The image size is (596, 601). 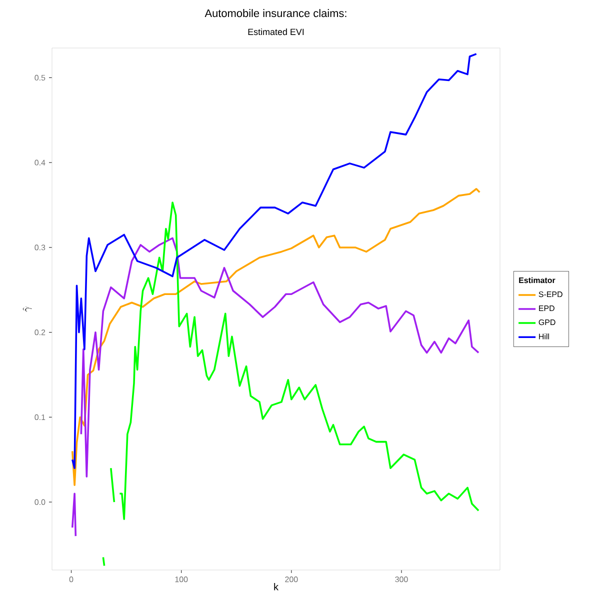 What do you see at coordinates (276, 32) in the screenshot?
I see `chart-subtitle: Estimated EVI` at bounding box center [276, 32].